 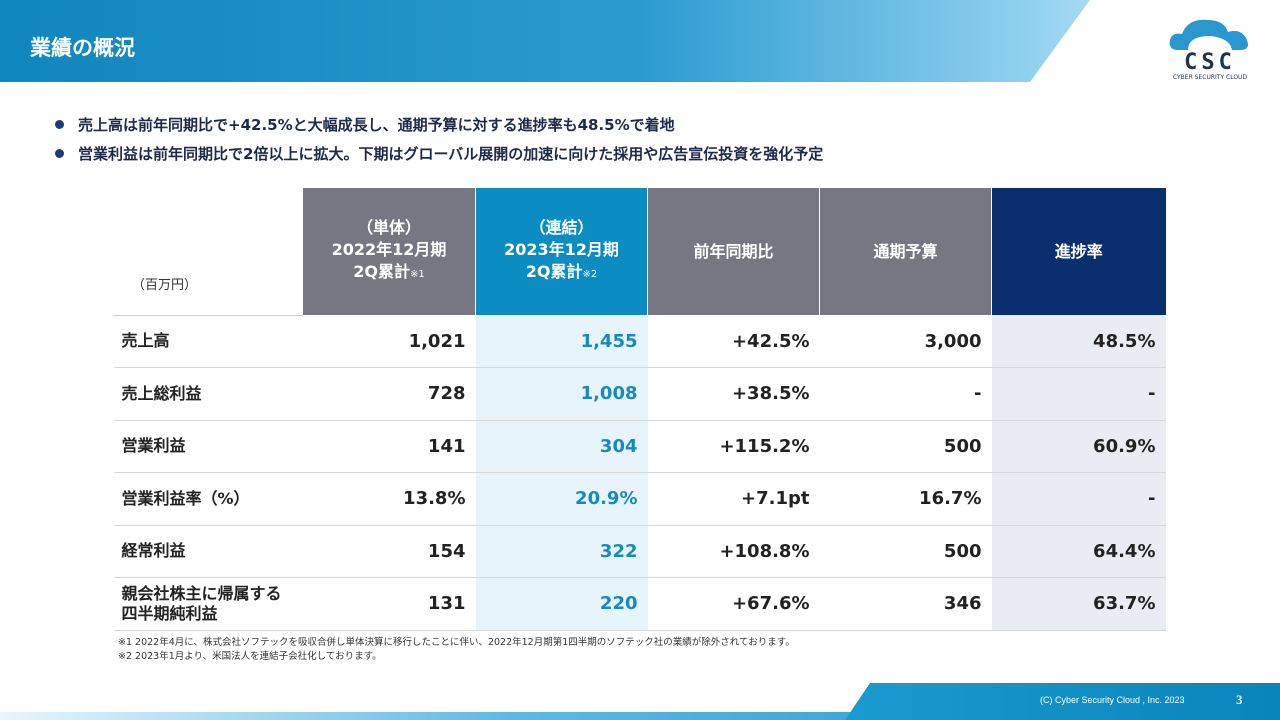 I want to click on cell-value: 3,000, so click(x=905, y=341).